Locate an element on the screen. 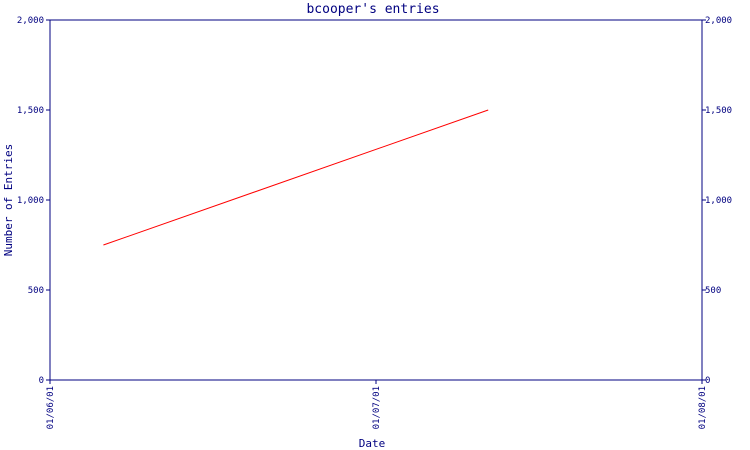 The image size is (750, 450). y-tick-label-left: 1,000 is located at coordinates (30, 201).